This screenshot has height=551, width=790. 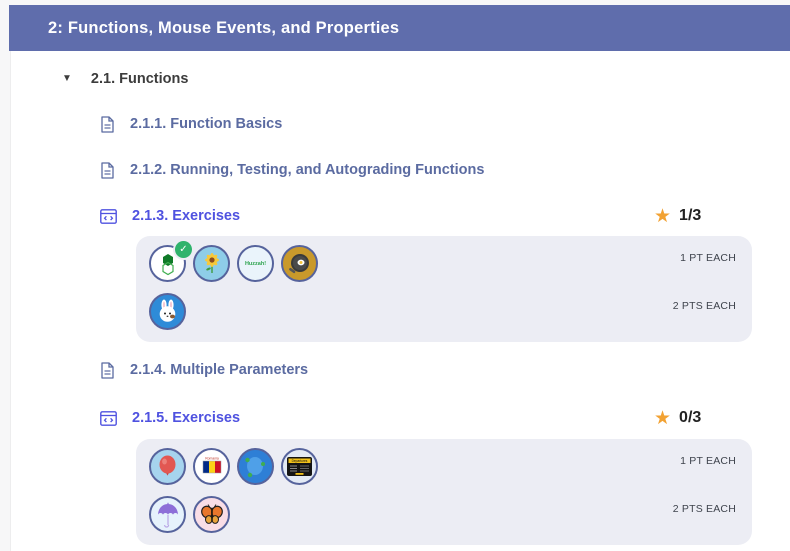 What do you see at coordinates (206, 124) in the screenshot?
I see `page-link-label: 2.1.1. Function Basics` at bounding box center [206, 124].